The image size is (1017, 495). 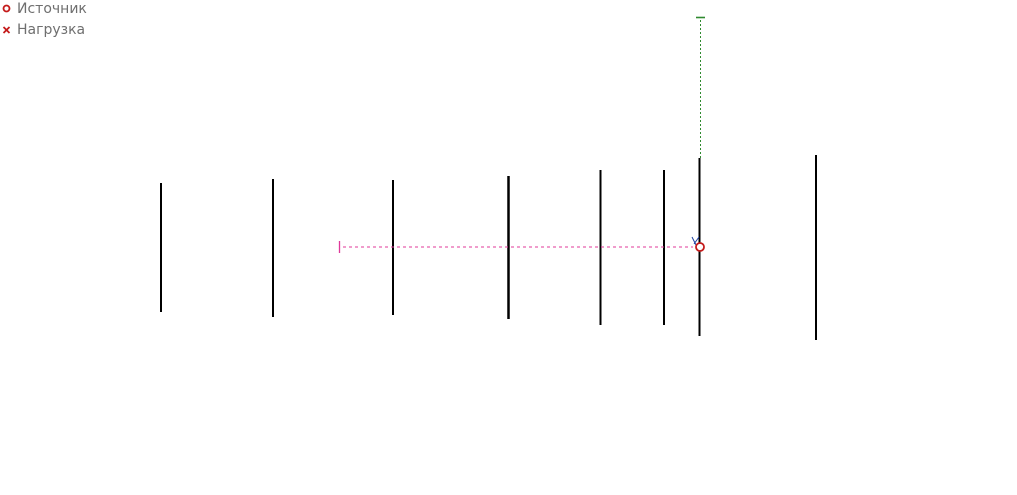 What do you see at coordinates (52, 9) in the screenshot?
I see `legend-source-label: Источник` at bounding box center [52, 9].